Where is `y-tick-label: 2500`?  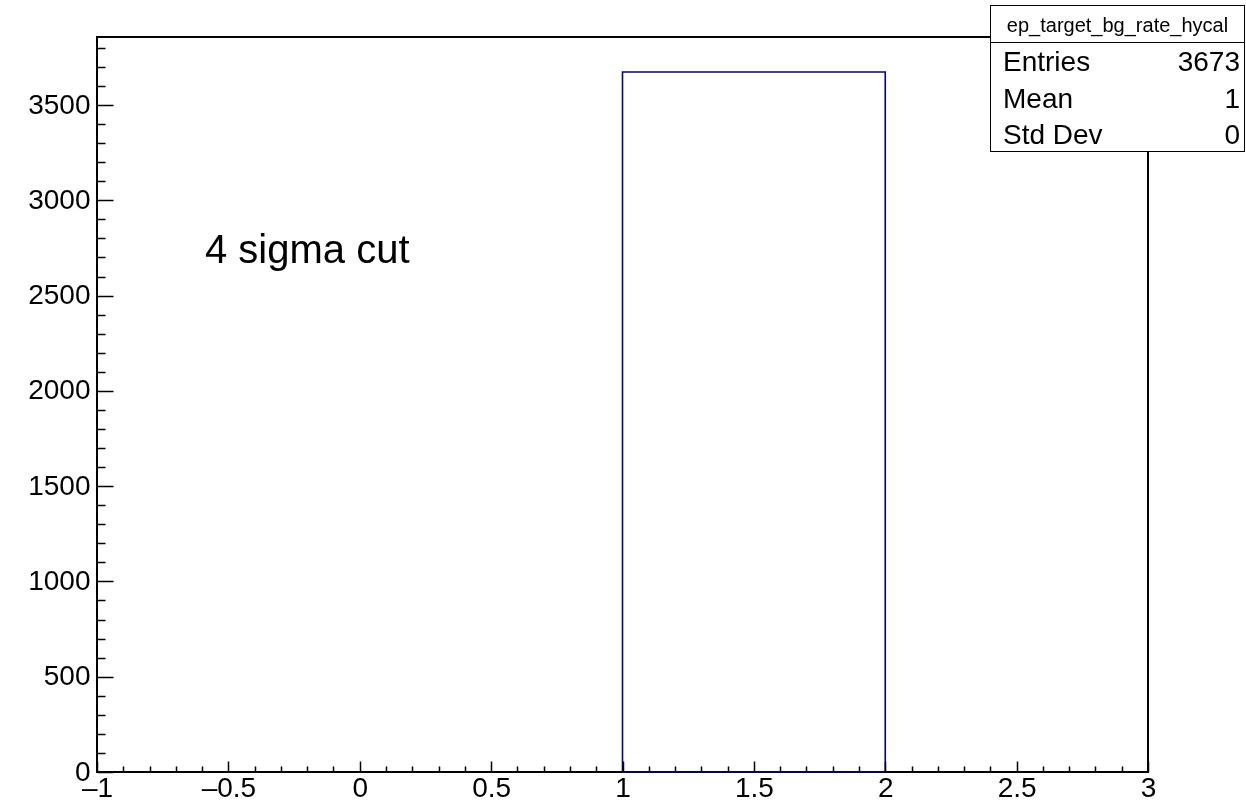
y-tick-label: 2500 is located at coordinates (59, 295).